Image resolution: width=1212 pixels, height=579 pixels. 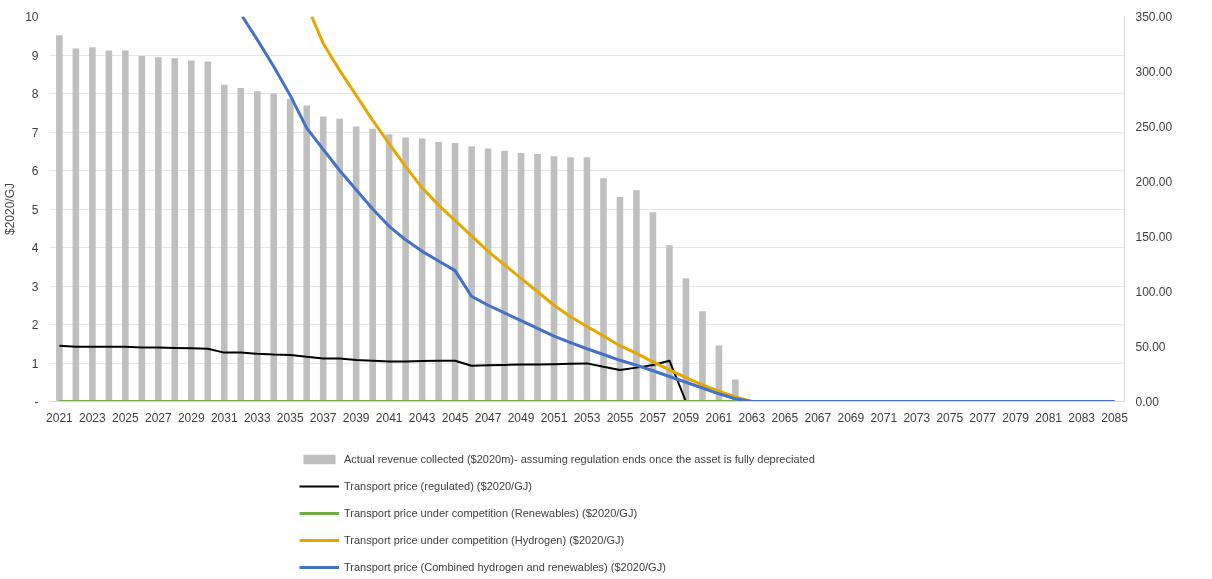 What do you see at coordinates (35, 286) in the screenshot?
I see `y-tick-label: 3` at bounding box center [35, 286].